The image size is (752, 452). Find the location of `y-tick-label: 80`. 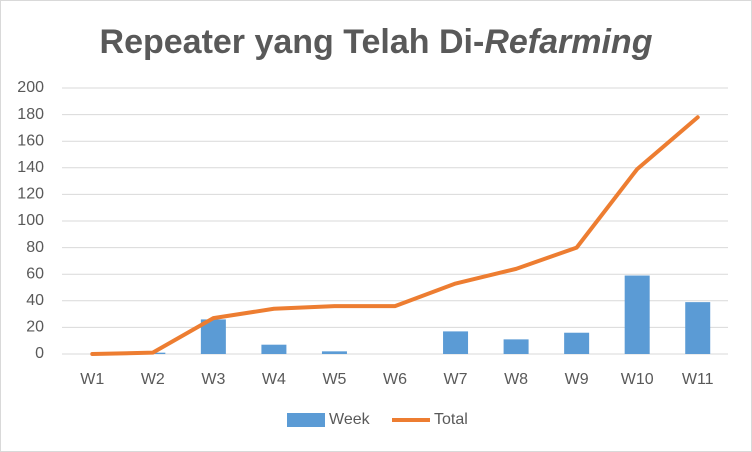

y-tick-label: 80 is located at coordinates (35, 247).